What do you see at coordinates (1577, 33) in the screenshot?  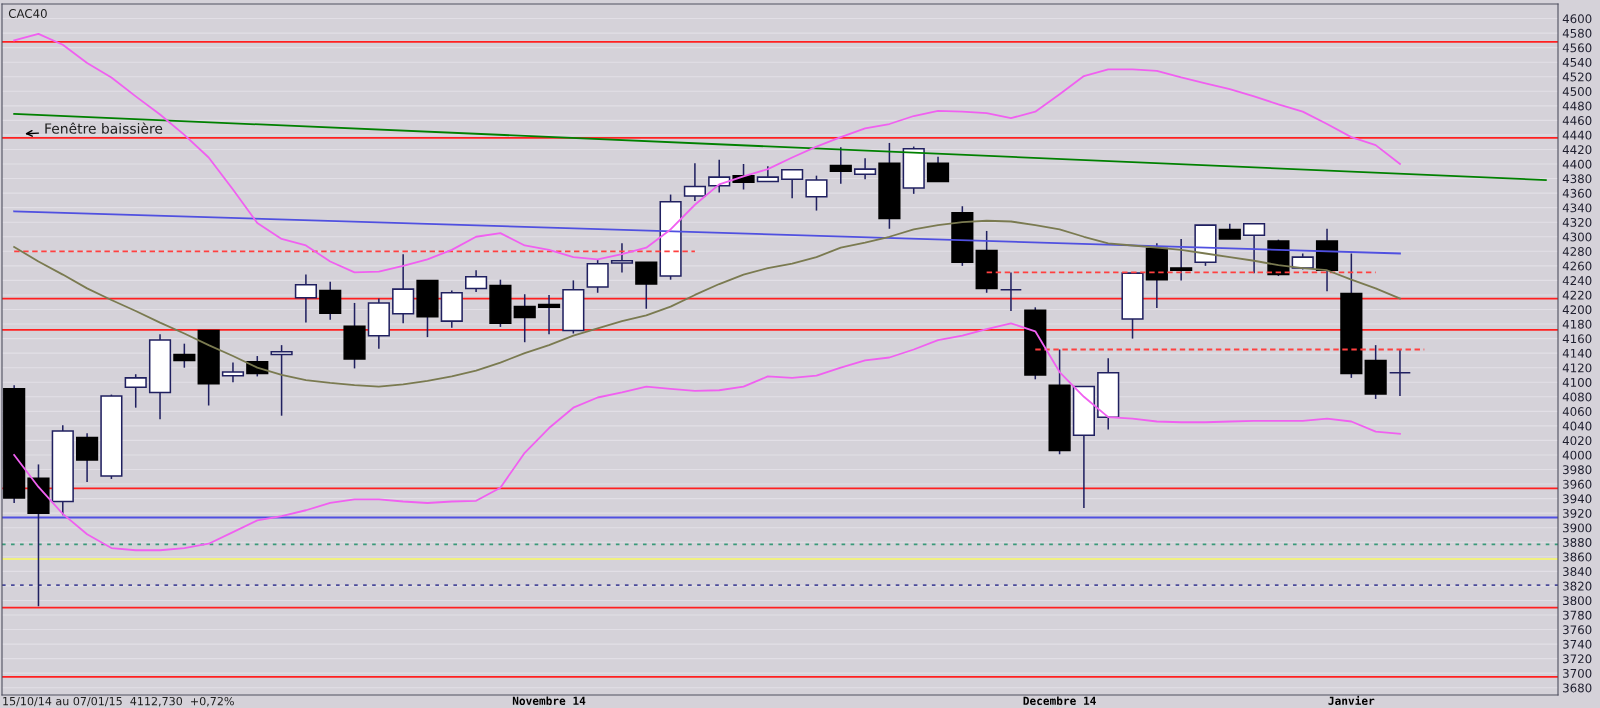 I see `y-tick-label: 4580` at bounding box center [1577, 33].